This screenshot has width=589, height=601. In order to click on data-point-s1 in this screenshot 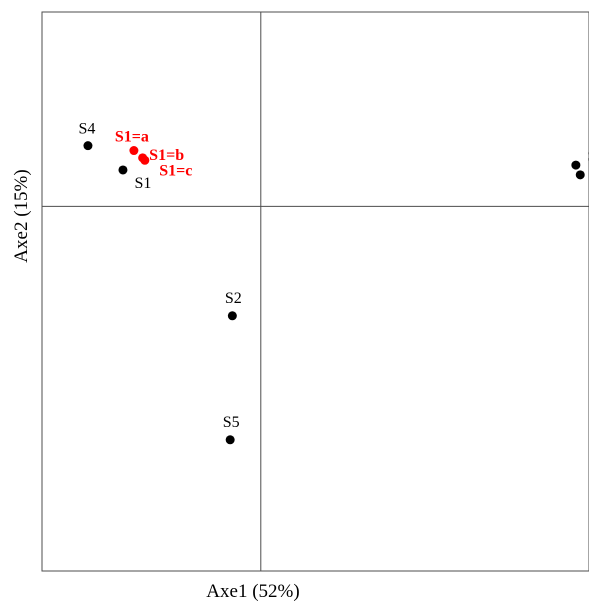, I will do `click(123, 170)`.